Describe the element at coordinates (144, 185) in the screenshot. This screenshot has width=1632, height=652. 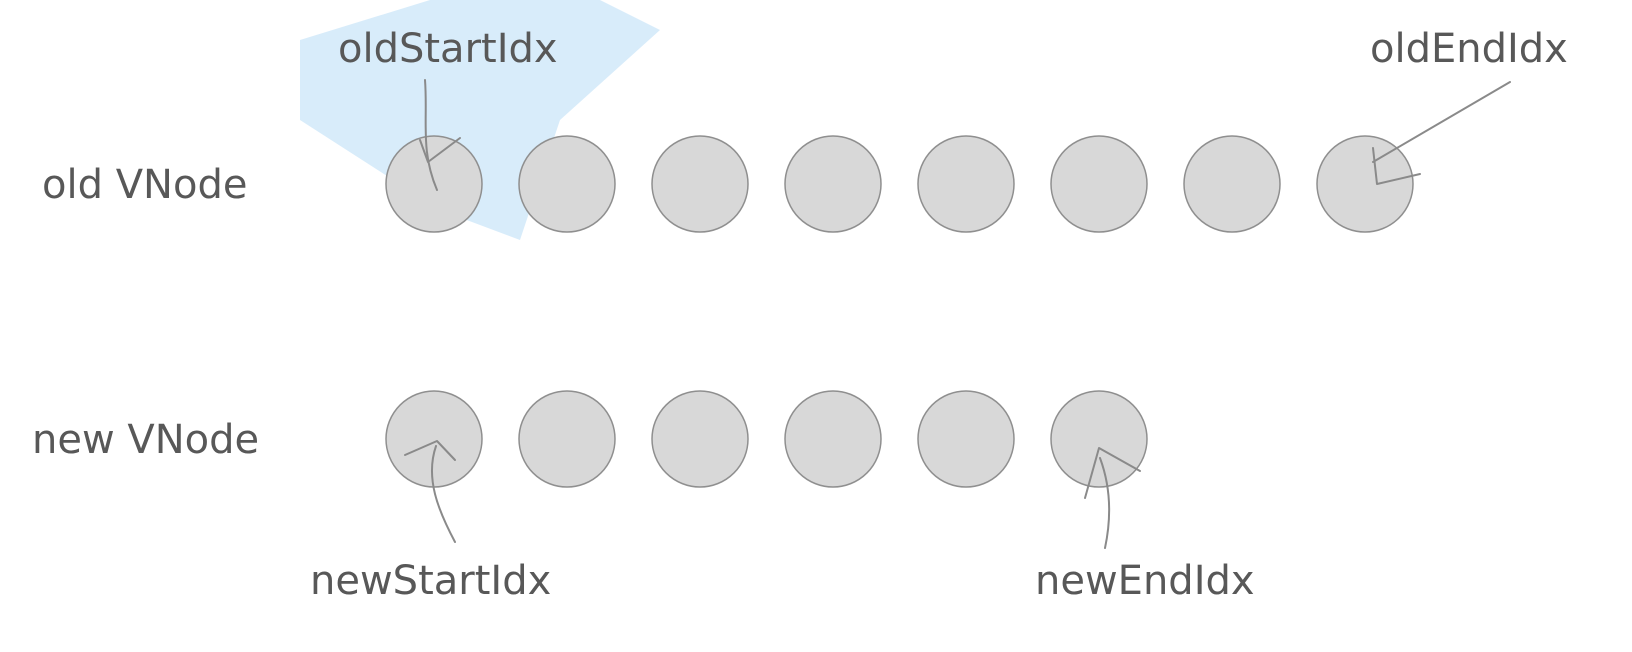
I see `old-vnode-label: old VNode` at that location.